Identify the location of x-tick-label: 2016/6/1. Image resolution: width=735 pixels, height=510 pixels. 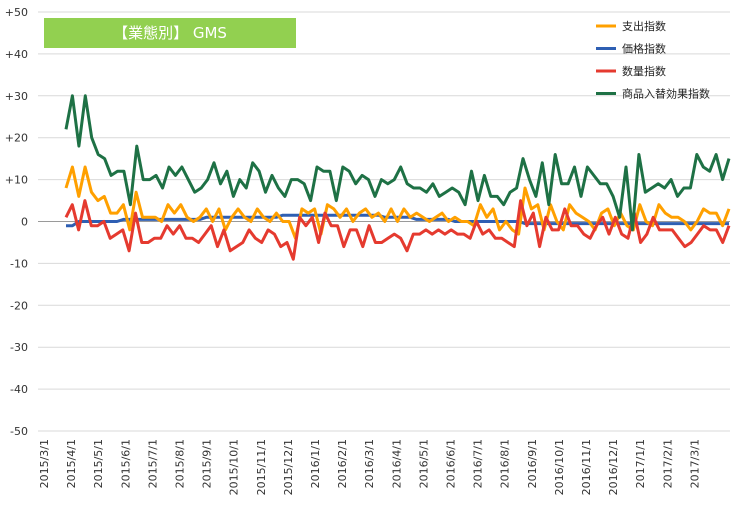
(451, 463).